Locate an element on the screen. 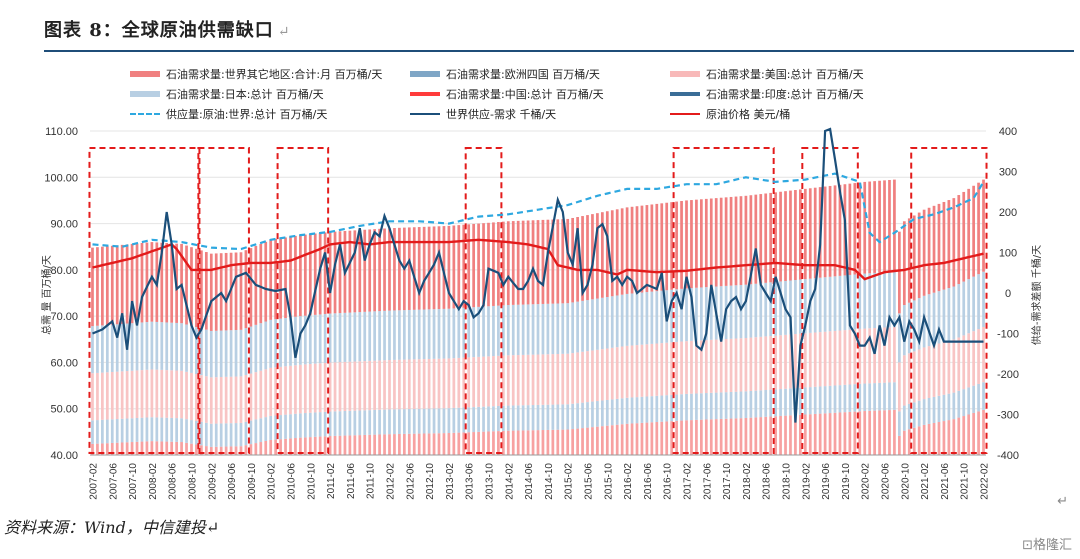  x-tick-label: 2010-02 is located at coordinates (272, 481).